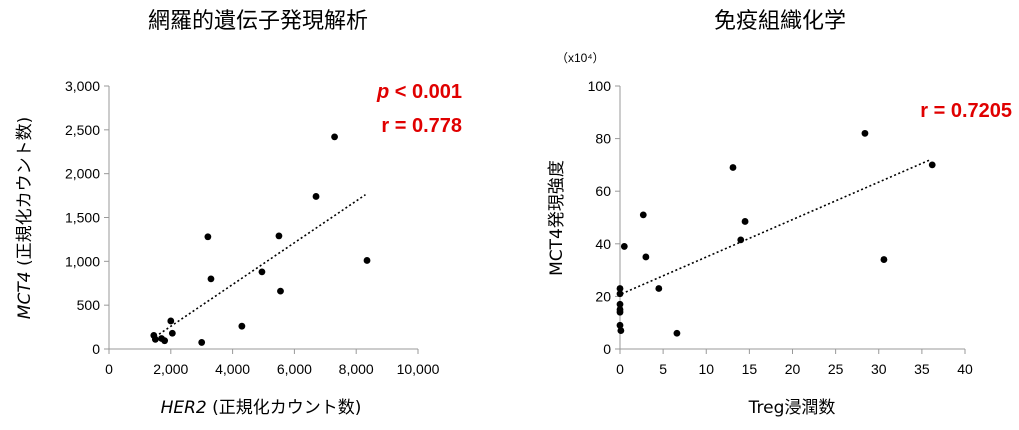 This screenshot has height=430, width=1019. I want to click on left-x-tick-label: 2,000, so click(170, 369).